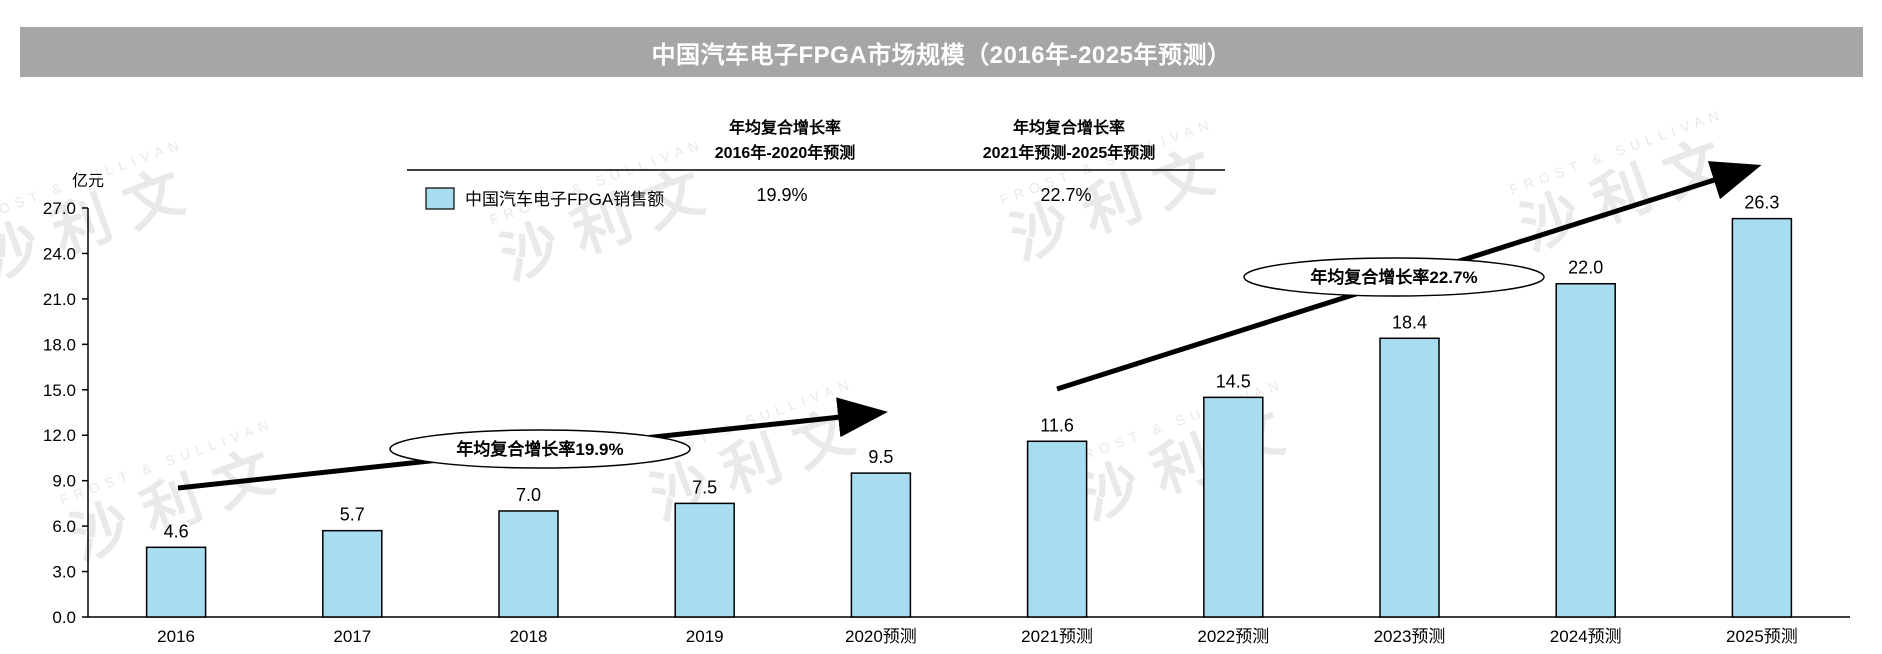 The height and width of the screenshot is (654, 1882). Describe the element at coordinates (785, 152) in the screenshot. I see `cagr-header-line2: 2016年-2020年预测` at that location.